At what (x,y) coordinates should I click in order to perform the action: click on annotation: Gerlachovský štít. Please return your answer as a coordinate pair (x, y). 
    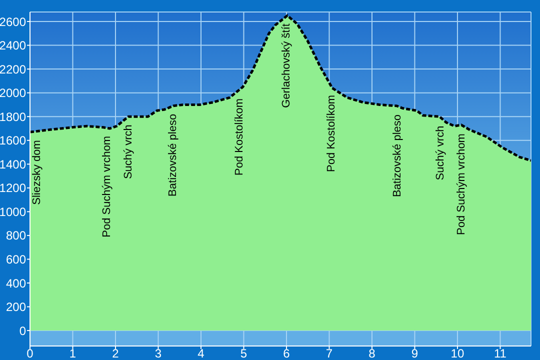
    Looking at the image, I should click on (286, 66).